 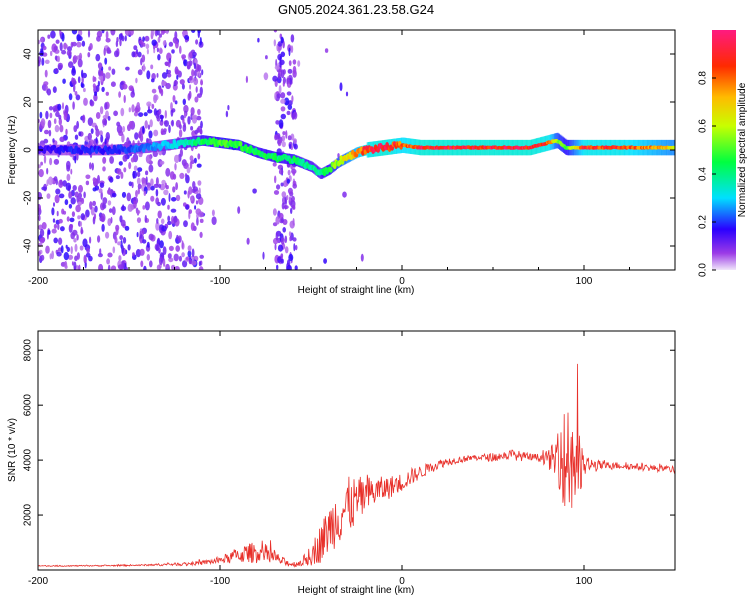 I want to click on colorbar-tick-label: 0.6, so click(x=703, y=126).